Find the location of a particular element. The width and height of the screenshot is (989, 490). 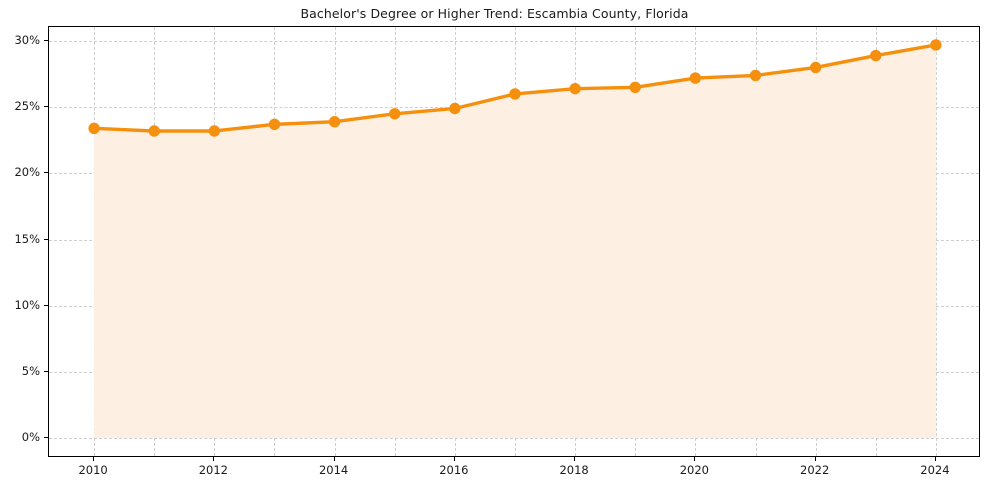

y-tick-label: 10% is located at coordinates (27, 304).